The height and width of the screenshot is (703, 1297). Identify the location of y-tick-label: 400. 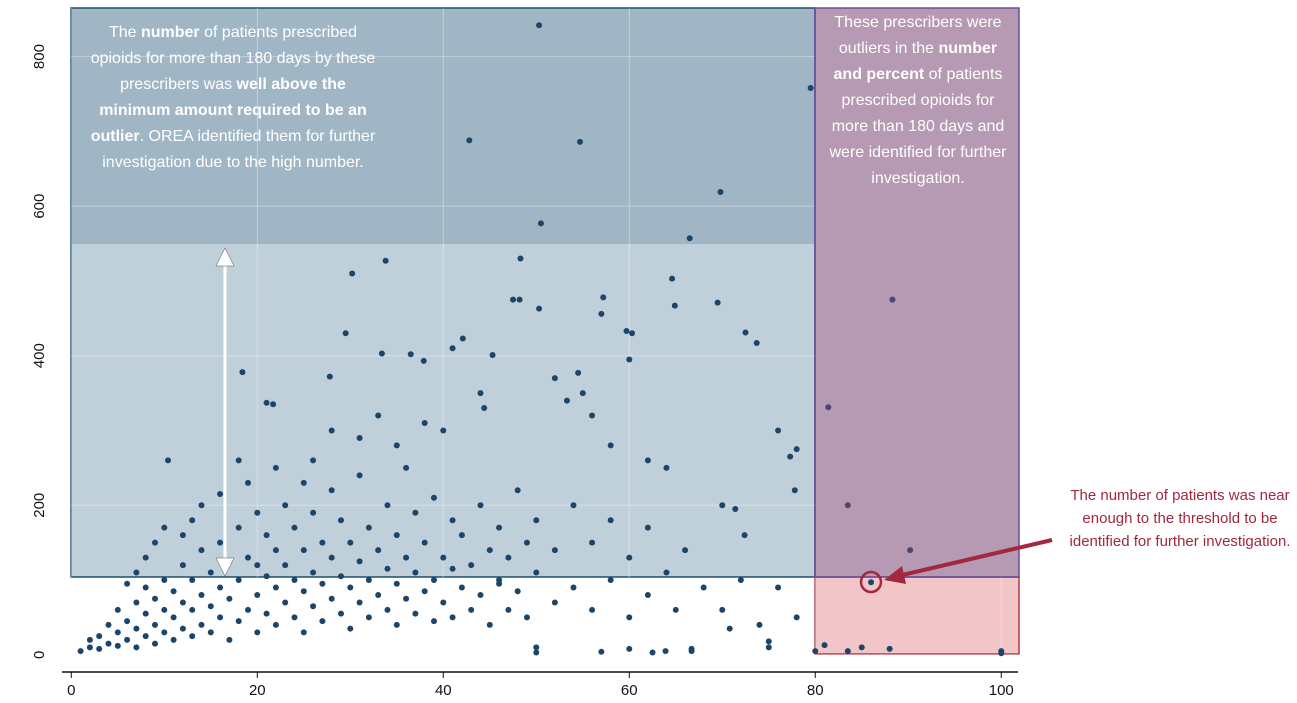
(39, 355).